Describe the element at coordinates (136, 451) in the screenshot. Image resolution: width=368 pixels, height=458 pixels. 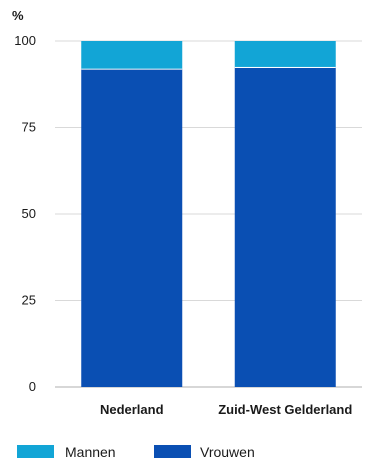
I see `legend: Mannen Vrouwen` at that location.